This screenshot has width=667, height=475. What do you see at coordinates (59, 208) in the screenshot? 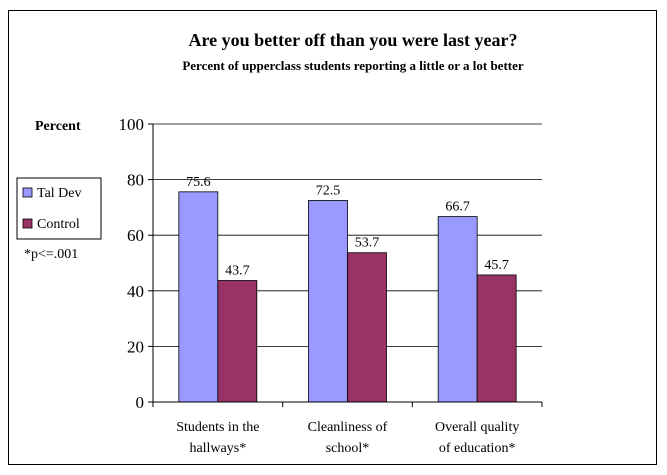
I see `legend: Tal Dev Control` at bounding box center [59, 208].